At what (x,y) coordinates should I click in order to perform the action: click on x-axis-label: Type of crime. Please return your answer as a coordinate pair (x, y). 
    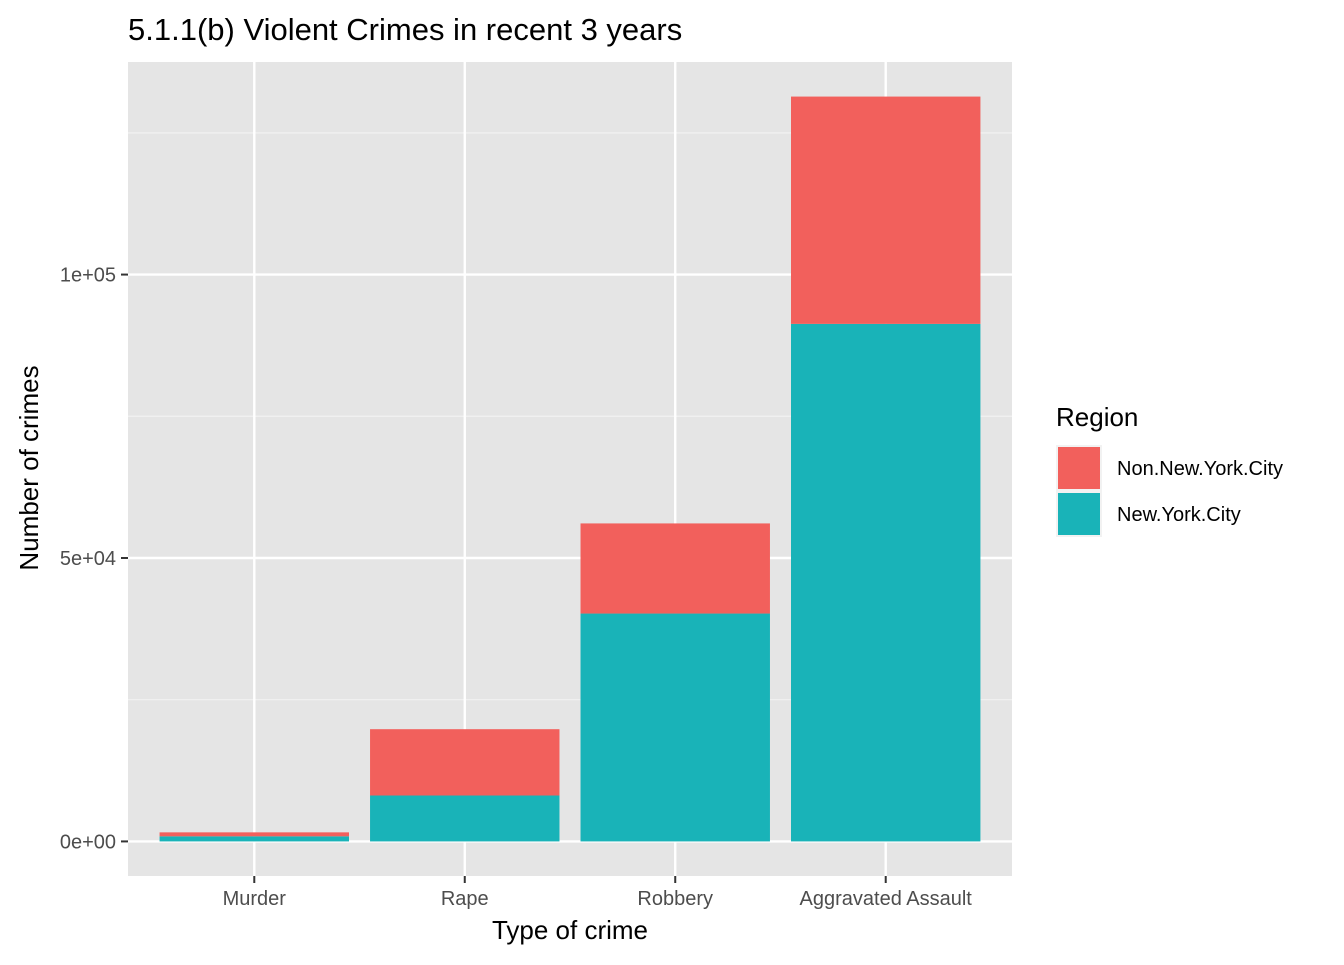
    Looking at the image, I should click on (570, 930).